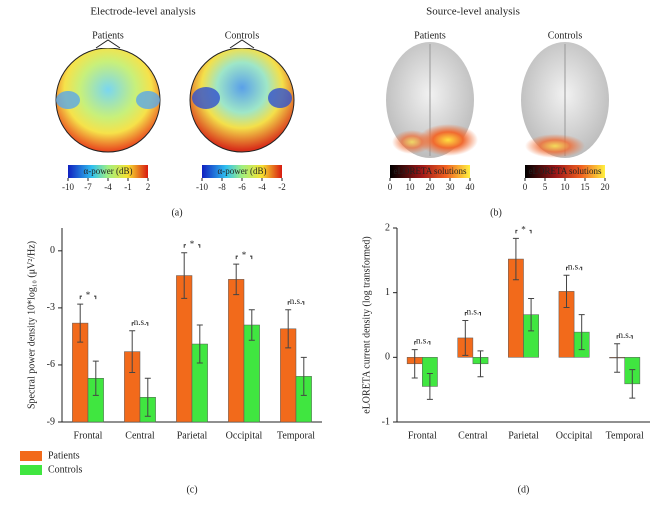 The height and width of the screenshot is (530, 668). What do you see at coordinates (31, 456) in the screenshot?
I see `legend-swatch` at bounding box center [31, 456].